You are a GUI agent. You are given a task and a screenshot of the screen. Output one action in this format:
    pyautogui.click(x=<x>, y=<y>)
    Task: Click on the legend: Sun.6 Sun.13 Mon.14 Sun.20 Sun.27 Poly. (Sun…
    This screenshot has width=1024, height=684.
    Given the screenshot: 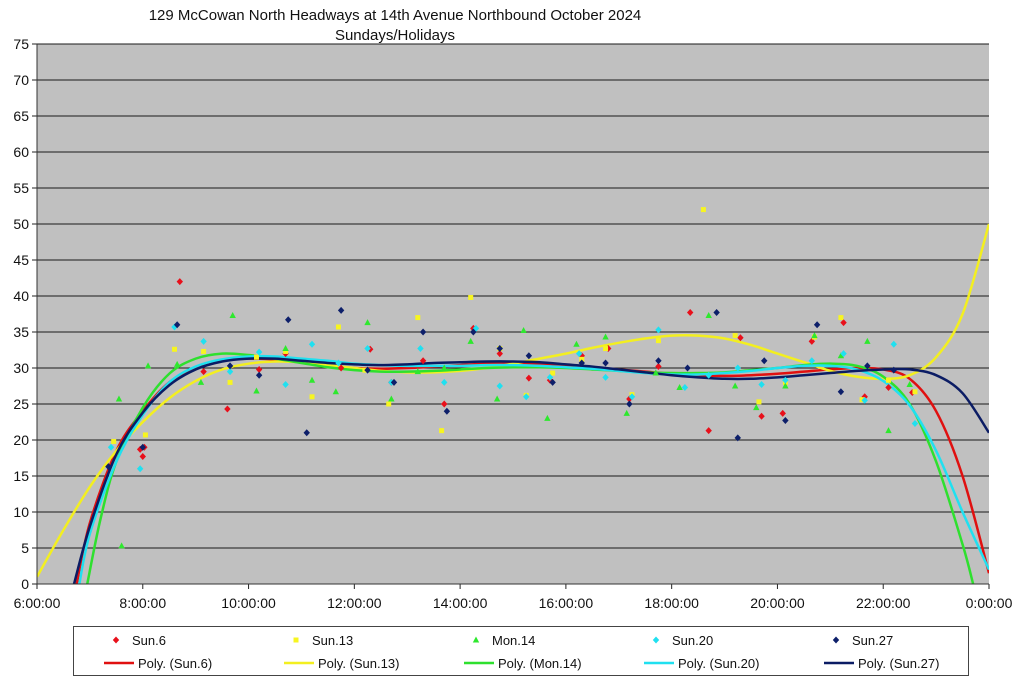 What is the action you would take?
    pyautogui.click(x=521, y=651)
    